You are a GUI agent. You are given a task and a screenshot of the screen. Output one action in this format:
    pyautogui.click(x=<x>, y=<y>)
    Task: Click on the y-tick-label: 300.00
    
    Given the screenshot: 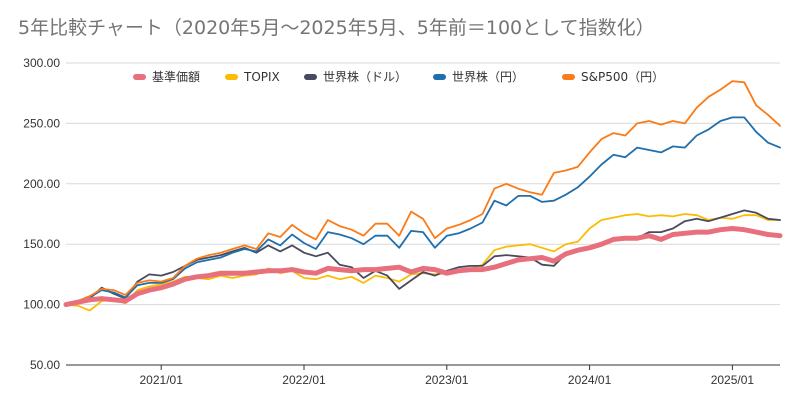 What is the action you would take?
    pyautogui.click(x=41, y=63)
    